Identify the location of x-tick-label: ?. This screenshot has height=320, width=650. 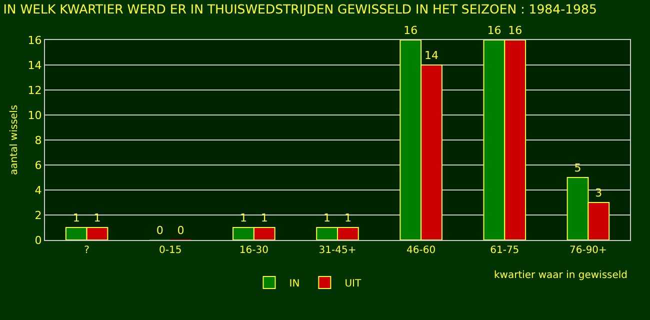
(87, 250).